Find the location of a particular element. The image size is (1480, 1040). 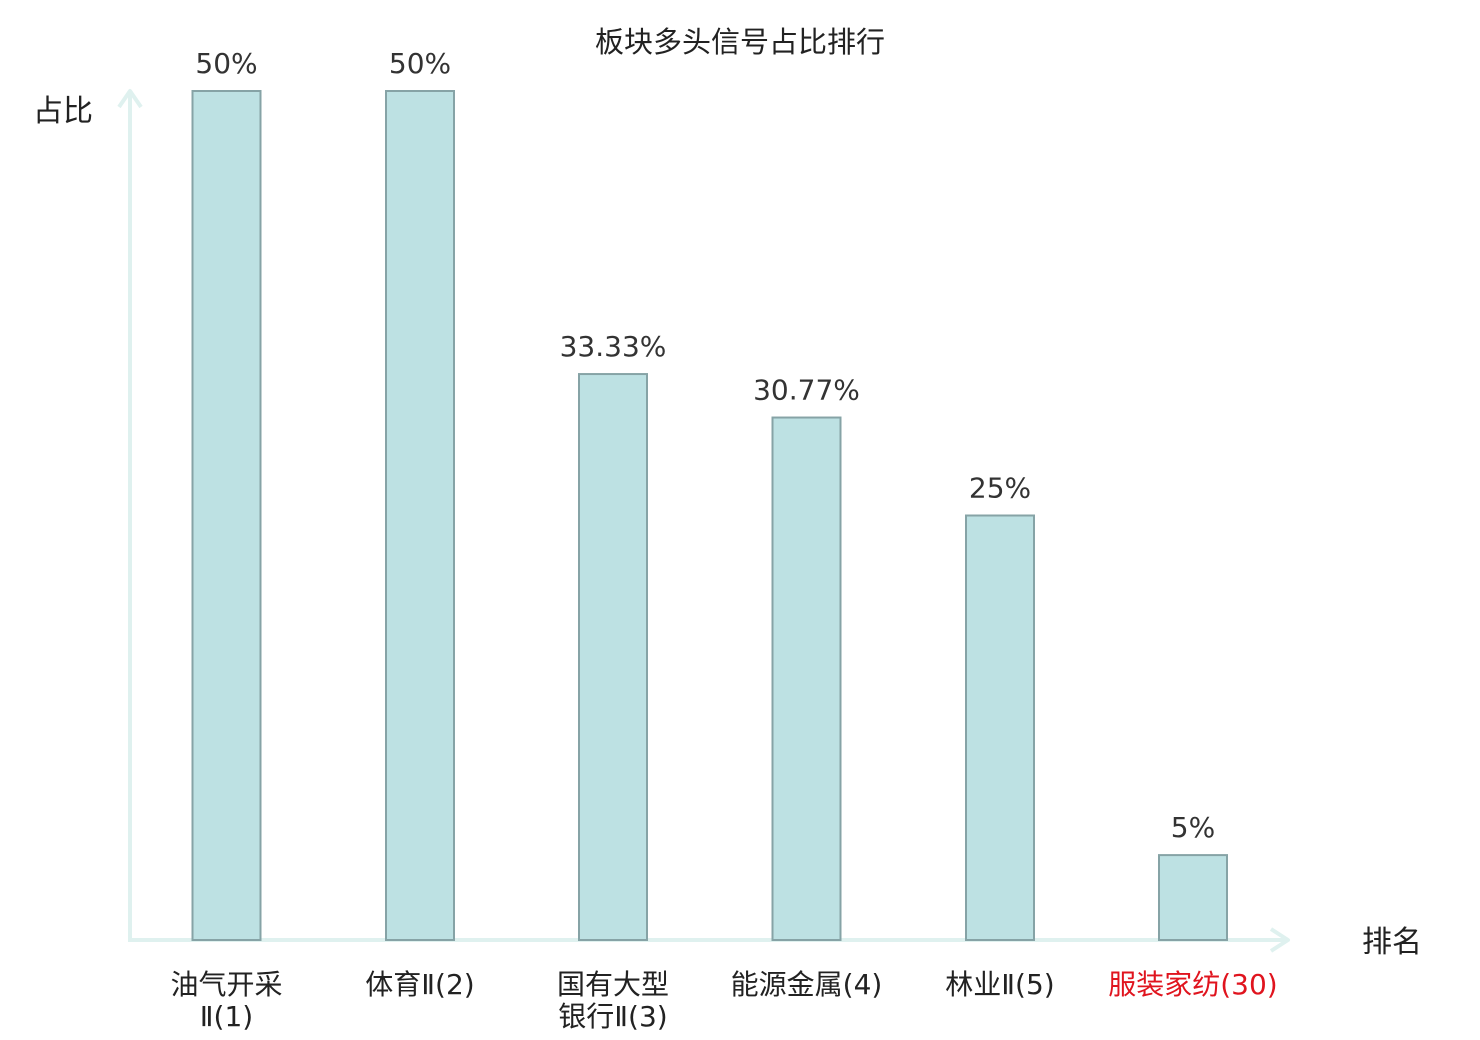

x-axis-arrow is located at coordinates (1279, 940).